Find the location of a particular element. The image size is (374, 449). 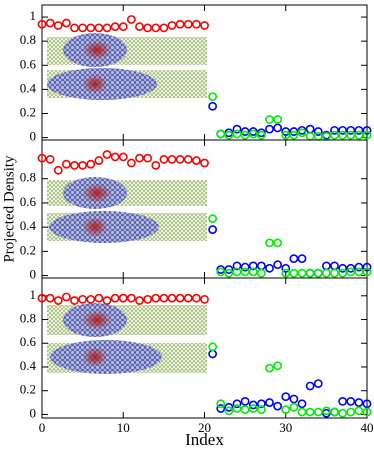

inset-middle is located at coordinates (127, 210).